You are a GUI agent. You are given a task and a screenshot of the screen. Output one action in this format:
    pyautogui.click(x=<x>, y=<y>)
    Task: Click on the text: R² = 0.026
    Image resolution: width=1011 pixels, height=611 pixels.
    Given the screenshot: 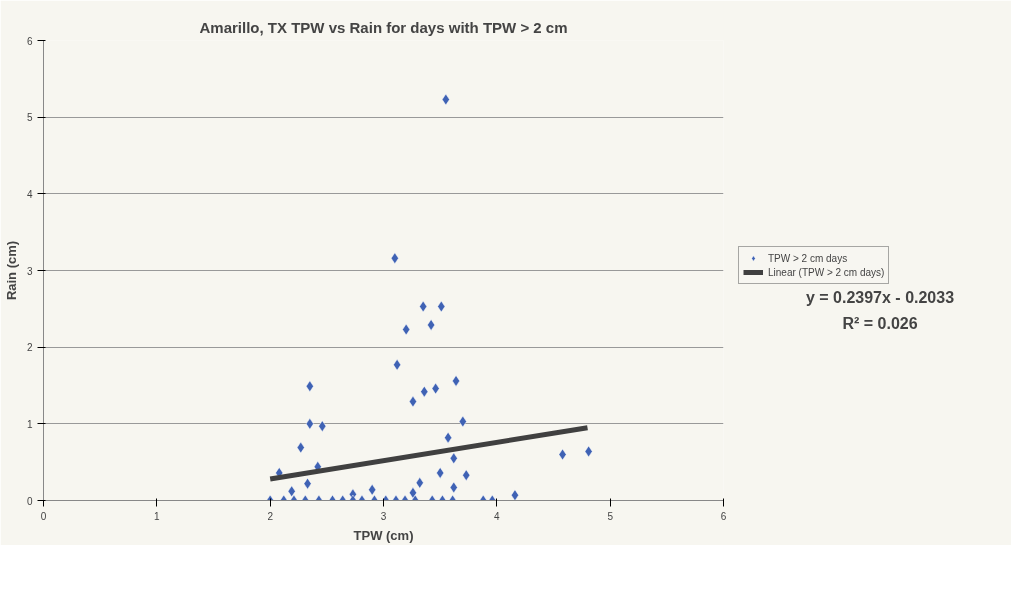 What is the action you would take?
    pyautogui.click(x=880, y=323)
    